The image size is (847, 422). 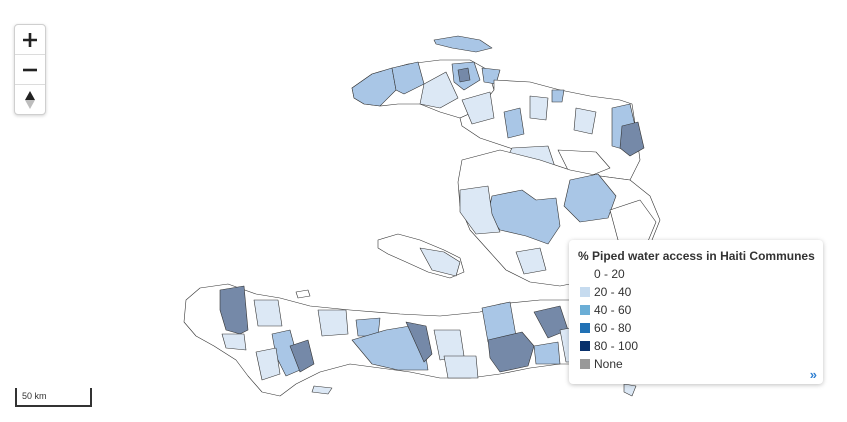 I want to click on zoom-out-button, so click(x=30, y=70).